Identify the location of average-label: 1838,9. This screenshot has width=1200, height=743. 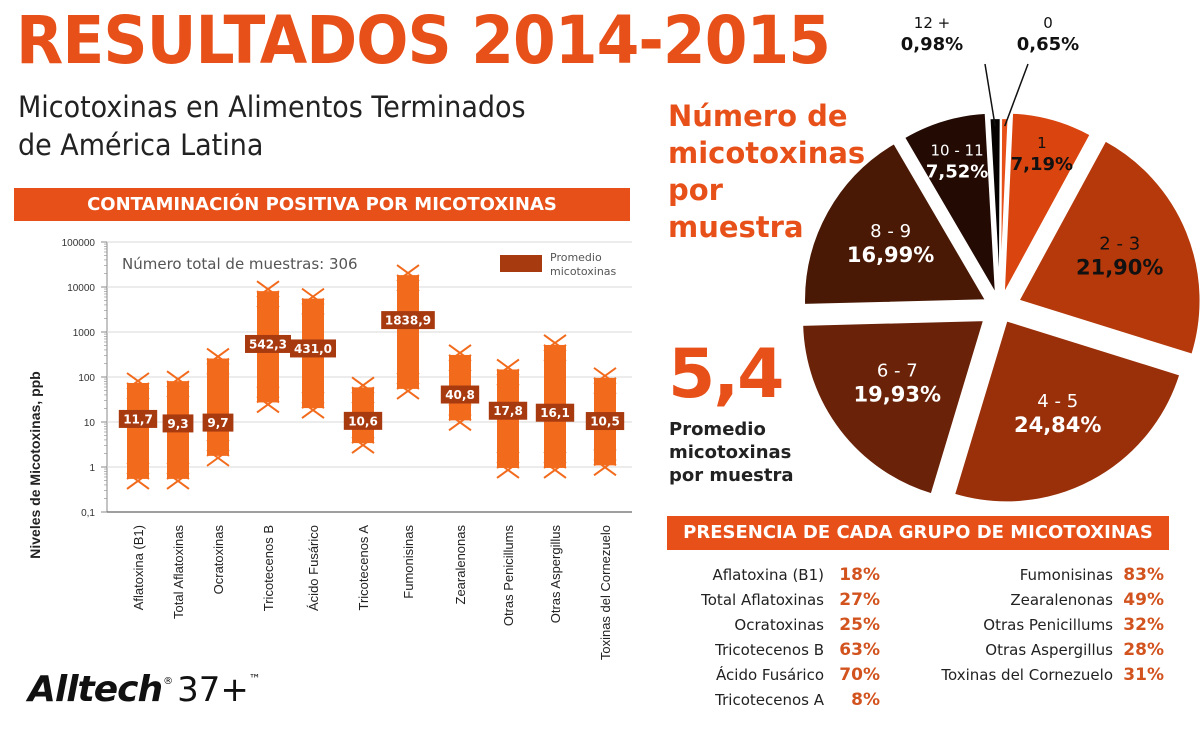
(408, 321).